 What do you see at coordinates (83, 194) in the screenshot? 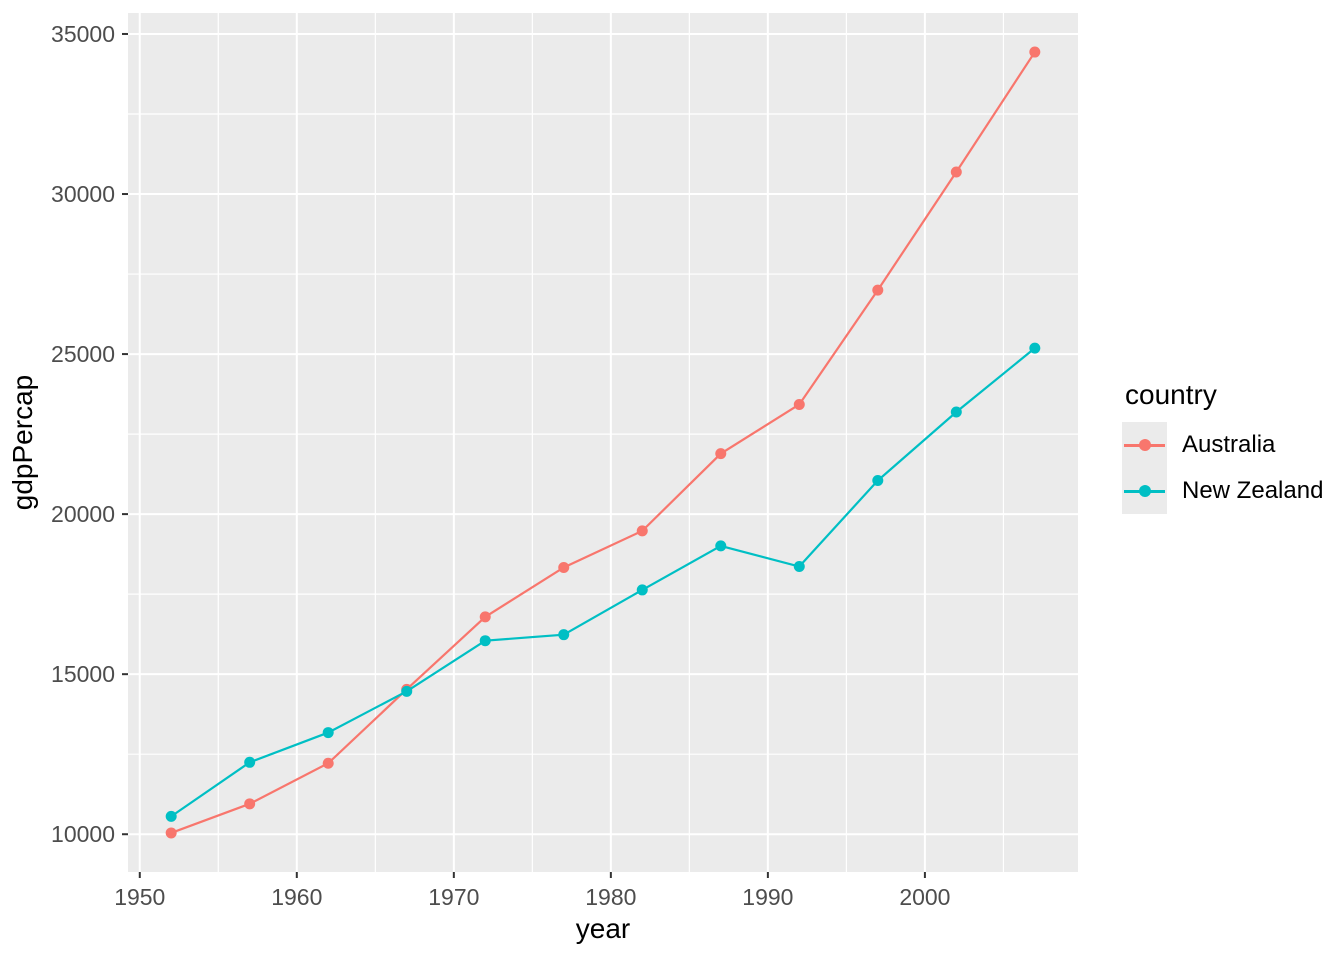
I see `svg-text: 30000` at bounding box center [83, 194].